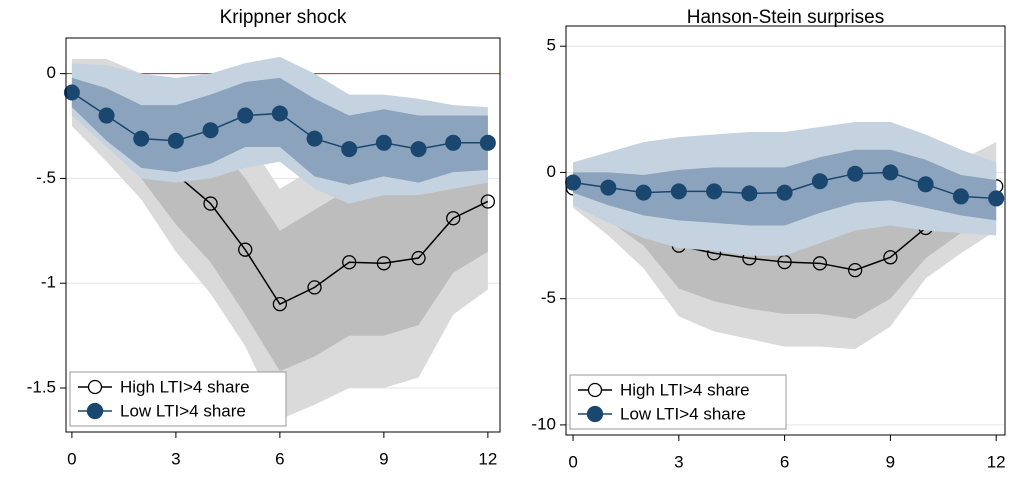 The width and height of the screenshot is (1010, 477). I want to click on confidence-band, so click(279, 131).